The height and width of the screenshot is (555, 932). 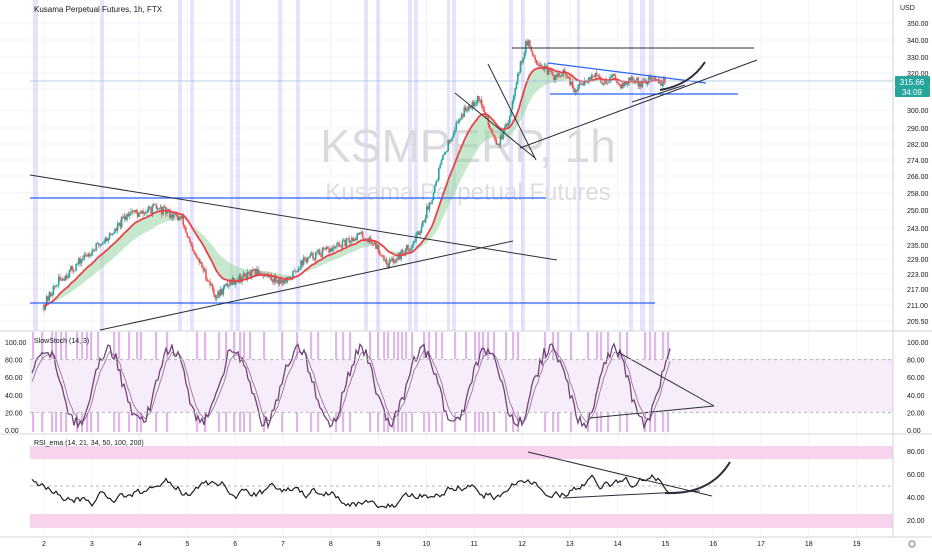 I want to click on time-tick-label: 2, so click(x=44, y=544).